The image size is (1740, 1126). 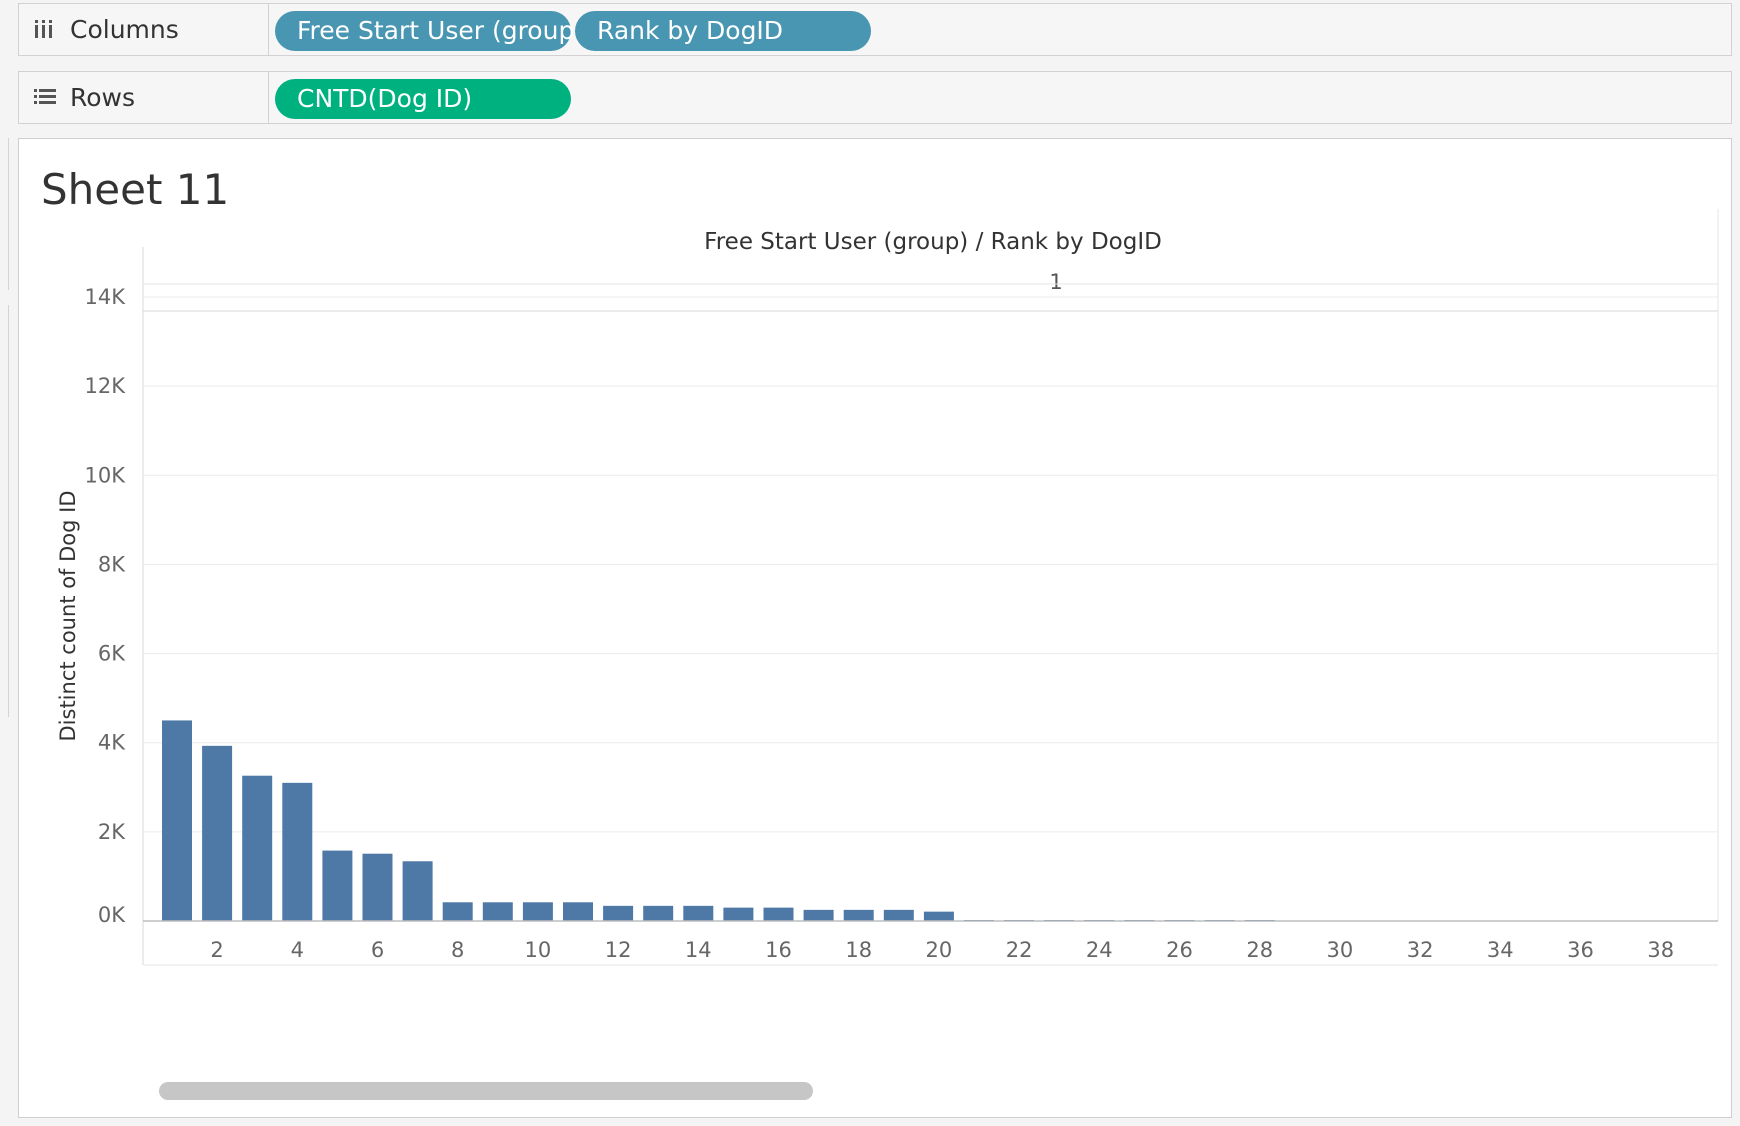 What do you see at coordinates (297, 950) in the screenshot?
I see `x-tick-label: 4` at bounding box center [297, 950].